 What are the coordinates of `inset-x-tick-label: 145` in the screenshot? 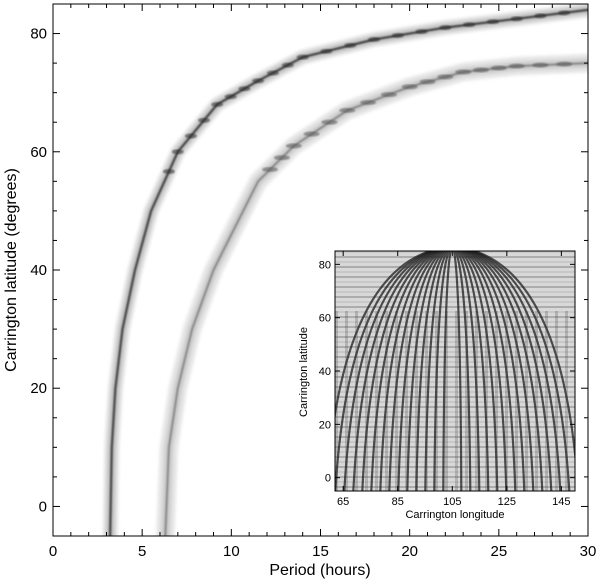 It's located at (561, 502).